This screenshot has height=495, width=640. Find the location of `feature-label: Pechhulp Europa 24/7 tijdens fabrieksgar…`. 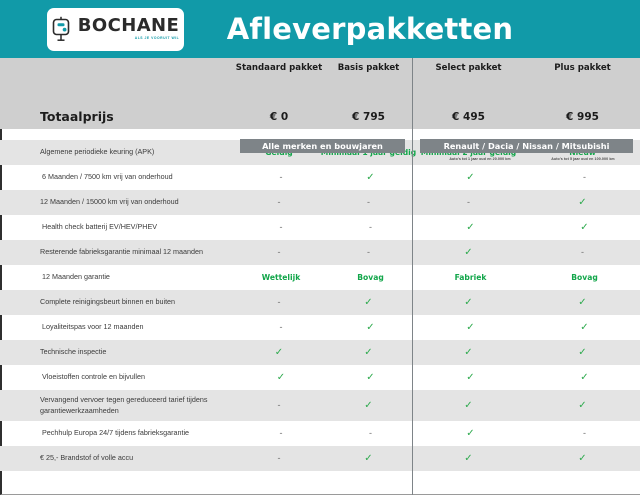

feature-label: Pechhulp Europa 24/7 tijdens fabrieksgar… is located at coordinates (116, 433).